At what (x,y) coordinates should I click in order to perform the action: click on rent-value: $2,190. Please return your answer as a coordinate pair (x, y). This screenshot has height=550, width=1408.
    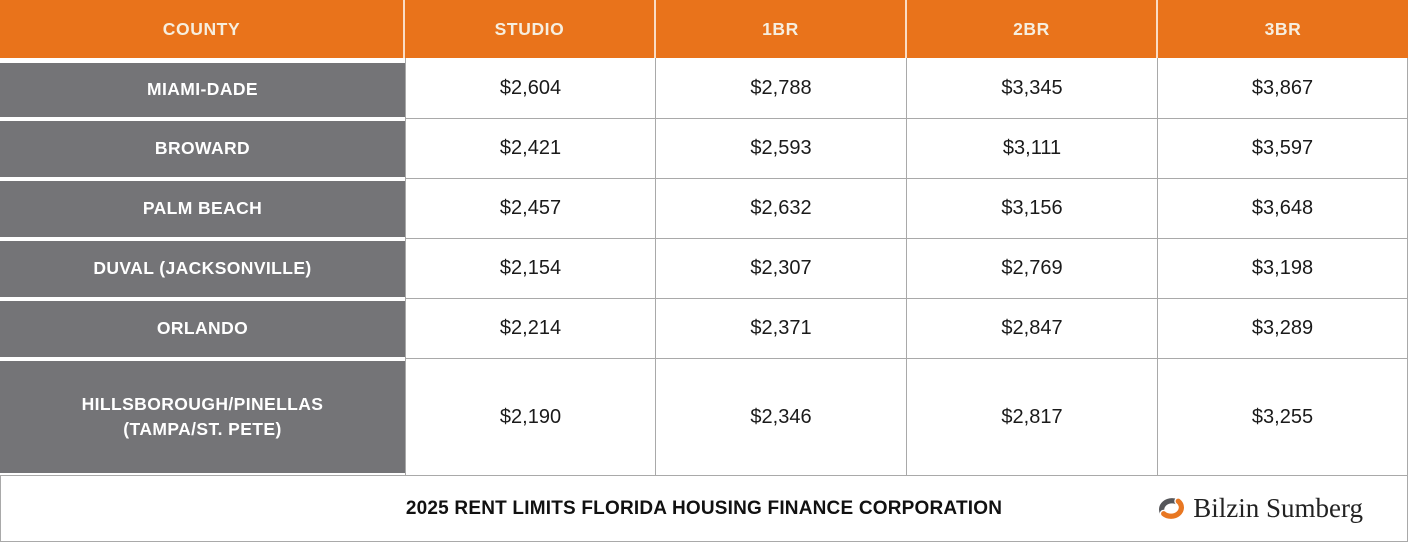
    Looking at the image, I should click on (530, 417).